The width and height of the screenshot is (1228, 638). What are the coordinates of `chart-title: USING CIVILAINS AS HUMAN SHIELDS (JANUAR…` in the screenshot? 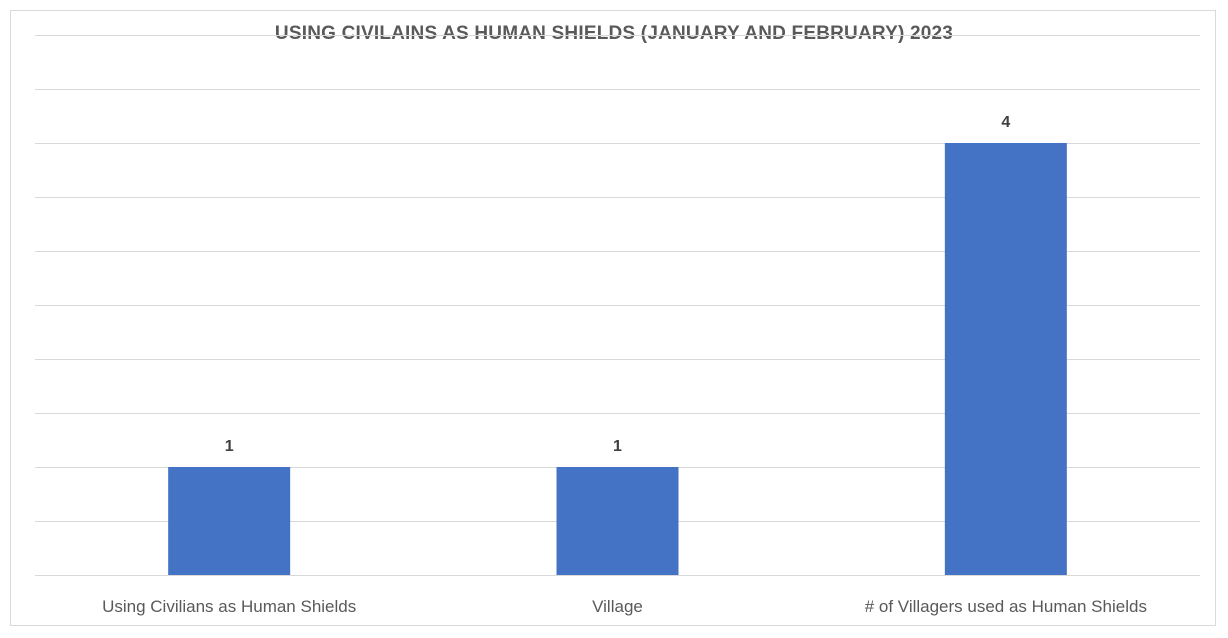 It's located at (614, 33).